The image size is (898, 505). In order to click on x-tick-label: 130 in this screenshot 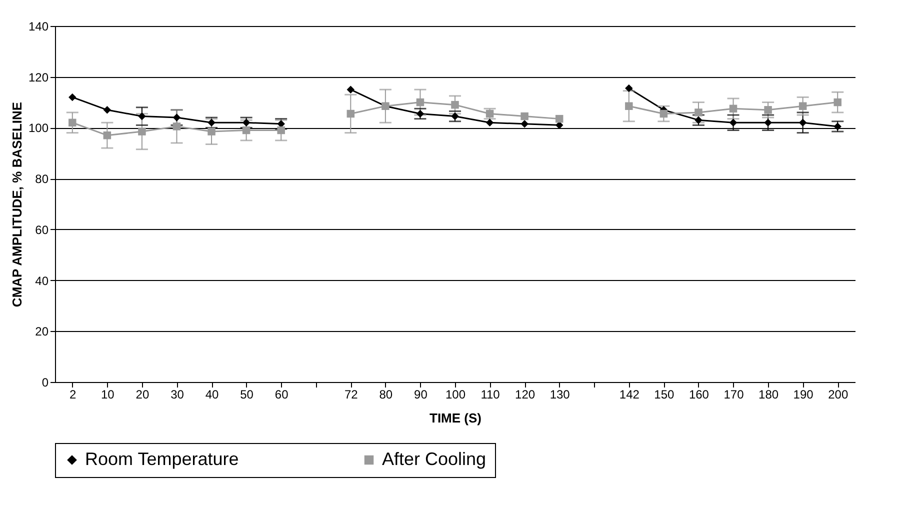, I will do `click(560, 395)`.